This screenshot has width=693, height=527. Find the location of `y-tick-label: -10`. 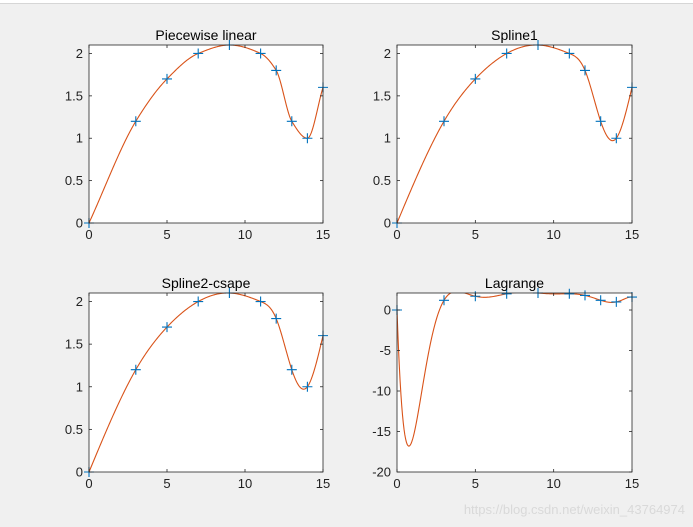

y-tick-label: -10 is located at coordinates (381, 391).